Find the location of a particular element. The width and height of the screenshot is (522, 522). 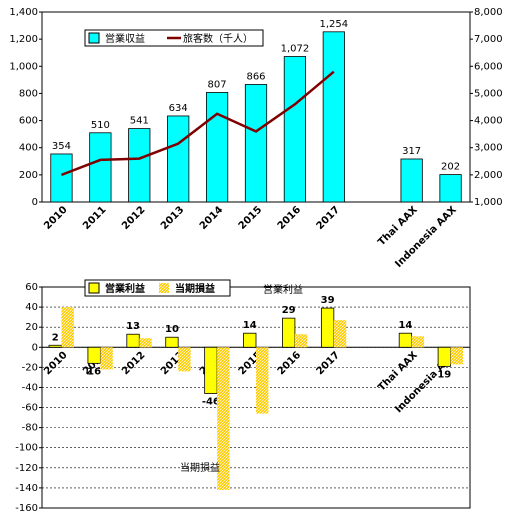

value-label: 29 is located at coordinates (289, 310).